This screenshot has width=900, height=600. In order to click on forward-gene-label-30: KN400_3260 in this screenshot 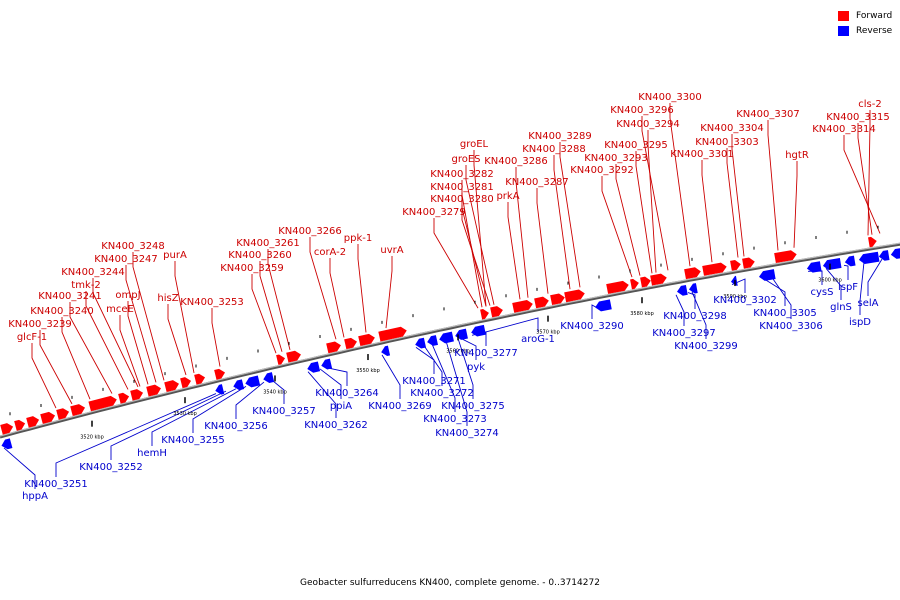, I will do `click(260, 255)`.